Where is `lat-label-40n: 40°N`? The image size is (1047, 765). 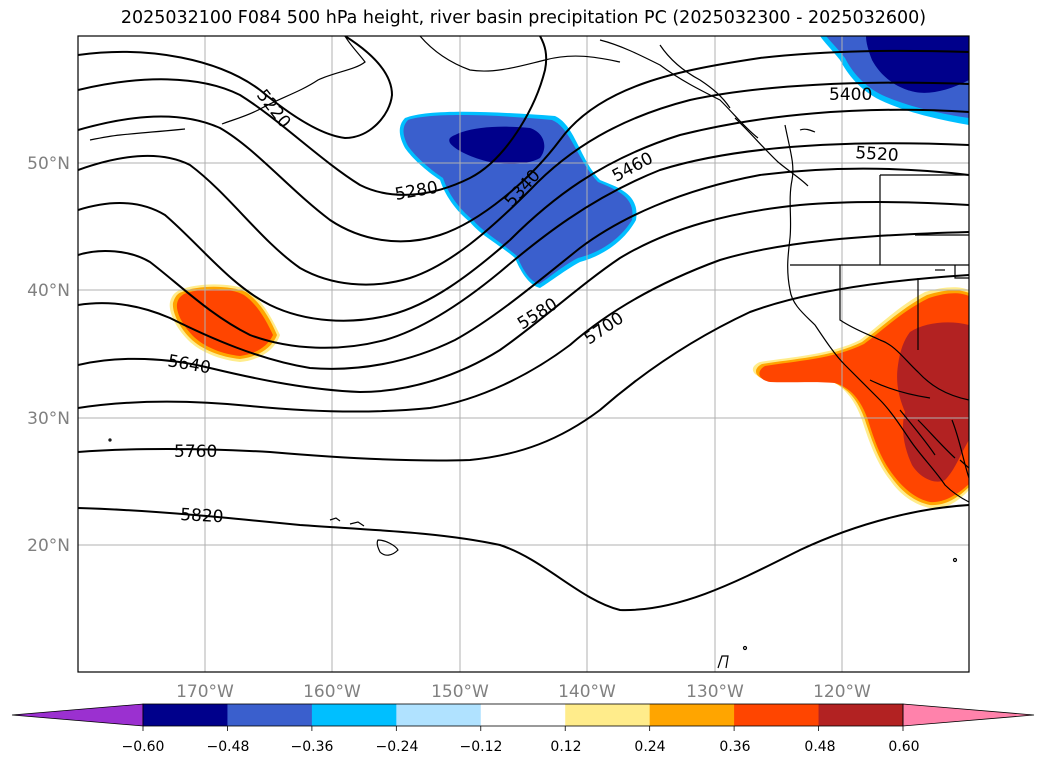 lat-label-40n: 40°N is located at coordinates (48, 291).